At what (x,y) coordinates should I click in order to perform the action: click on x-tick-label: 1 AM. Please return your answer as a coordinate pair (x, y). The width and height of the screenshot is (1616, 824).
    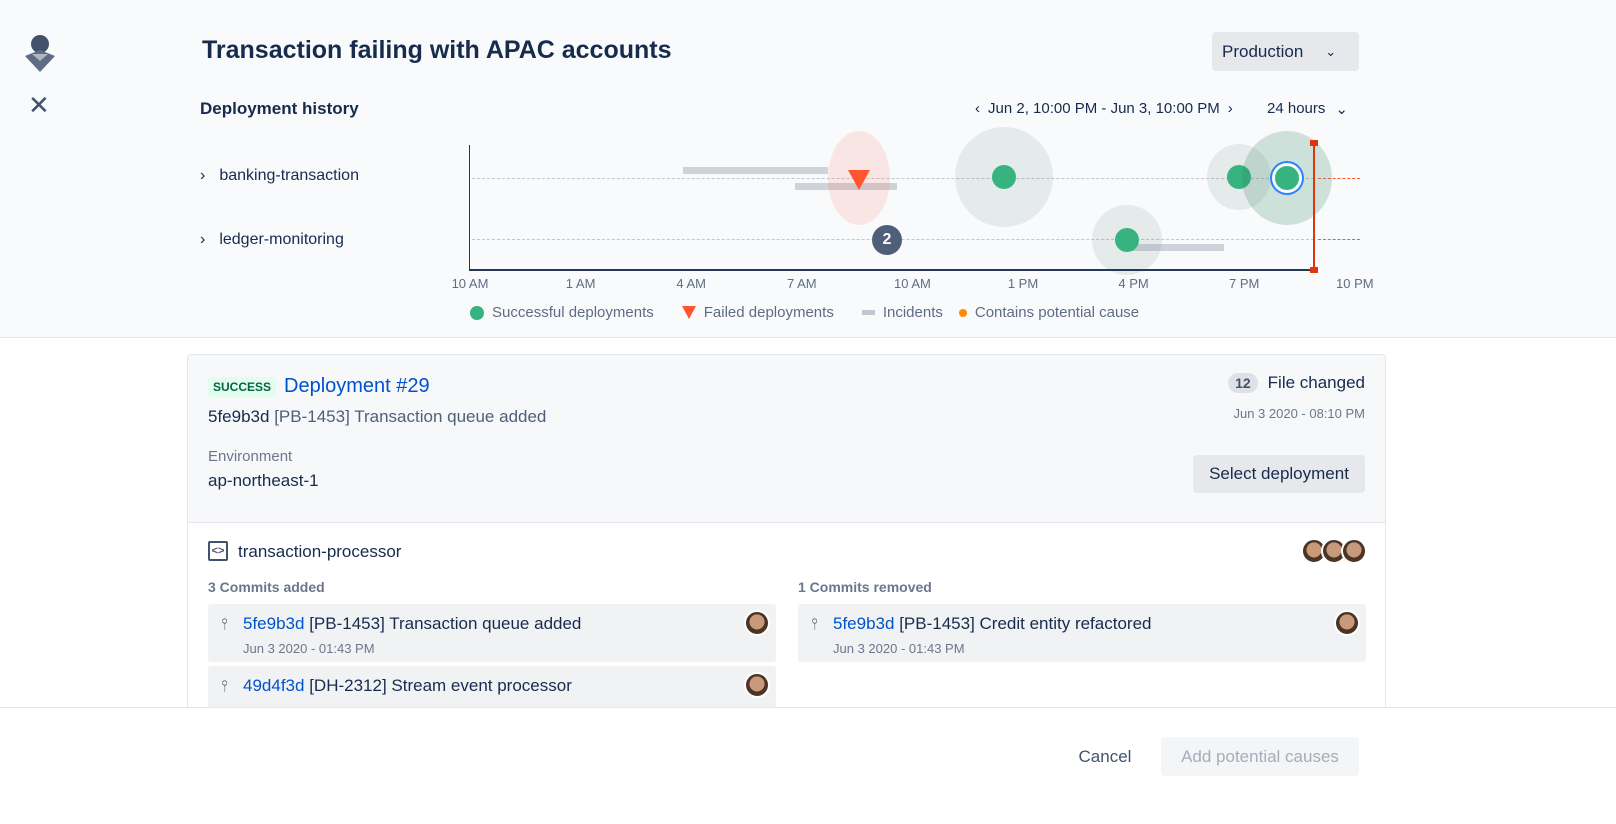
    Looking at the image, I should click on (580, 283).